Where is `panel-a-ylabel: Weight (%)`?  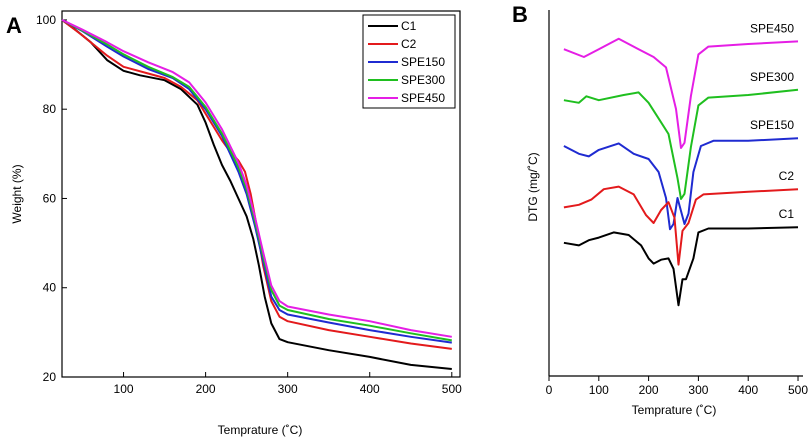
panel-a-ylabel: Weight (%) is located at coordinates (17, 193).